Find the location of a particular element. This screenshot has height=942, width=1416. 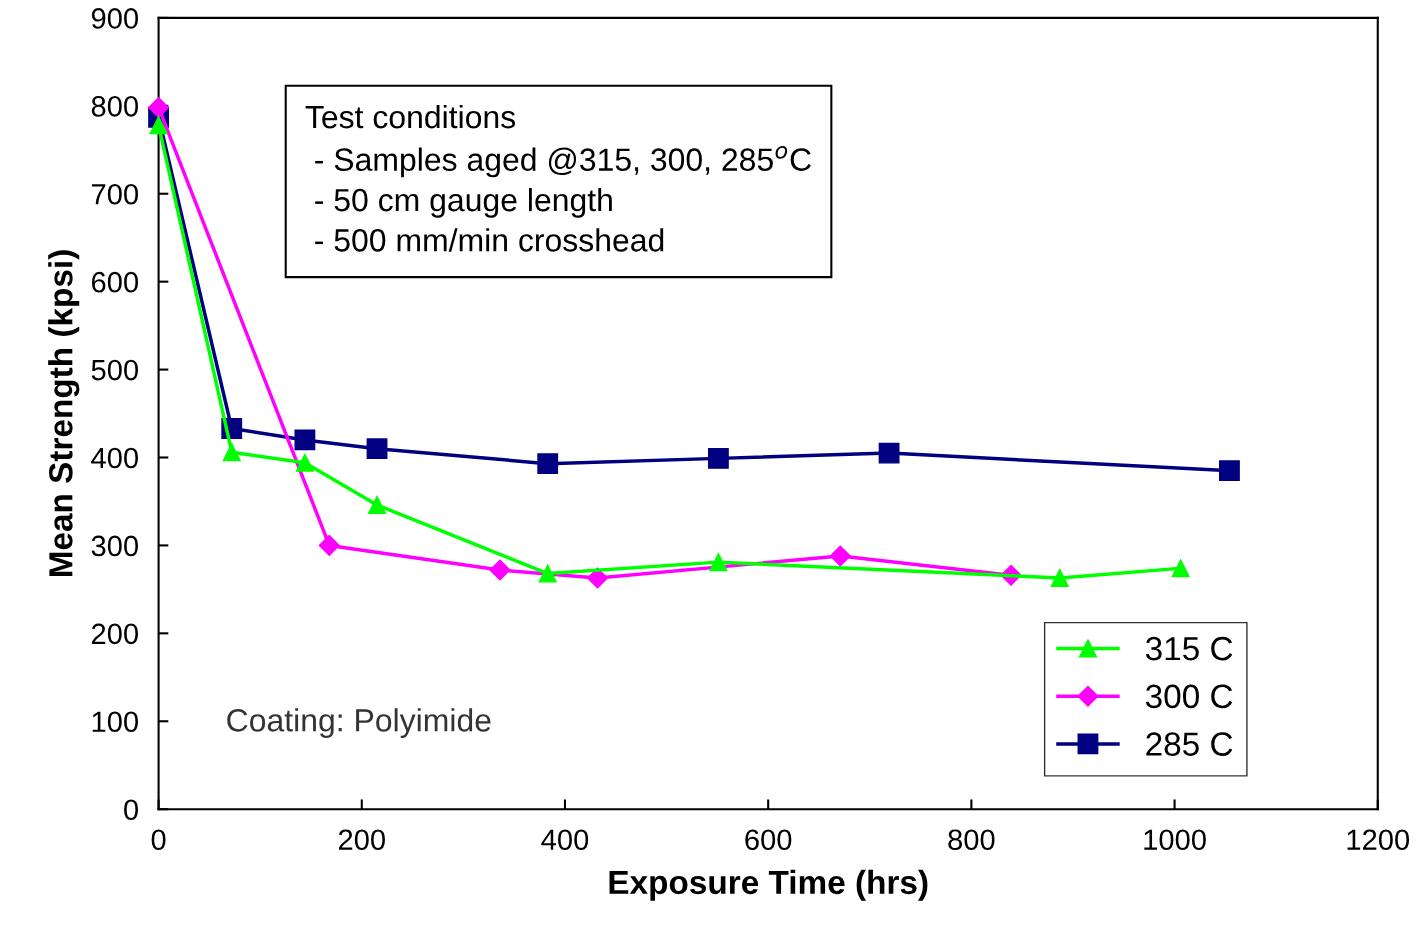

x-tick-label: 800 is located at coordinates (971, 840).